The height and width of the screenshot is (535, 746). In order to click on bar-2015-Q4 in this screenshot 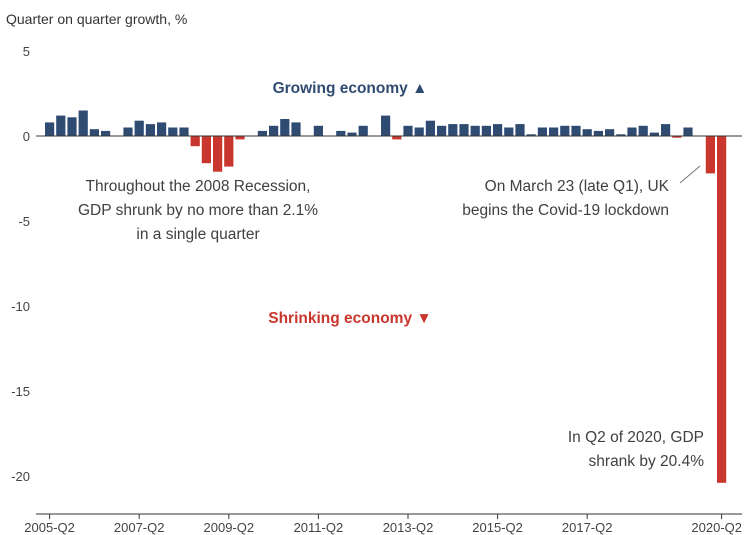, I will do `click(520, 130)`.